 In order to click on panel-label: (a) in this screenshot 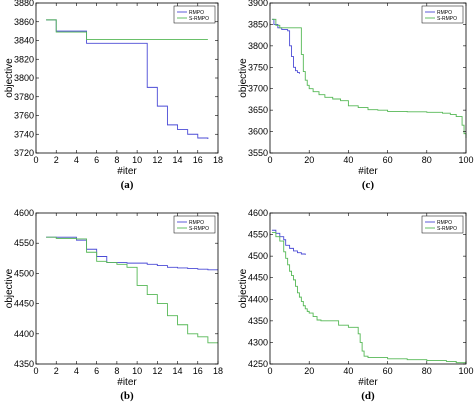, I will do `click(127, 185)`.